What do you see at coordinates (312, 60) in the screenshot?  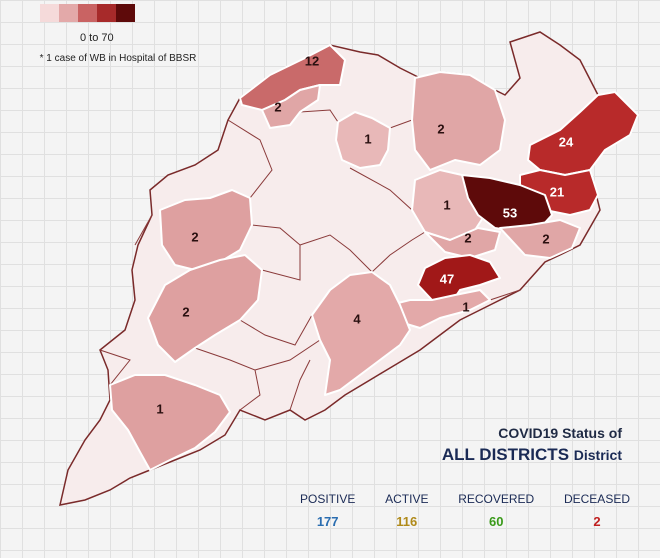 I see `district-count-label: 12` at bounding box center [312, 60].